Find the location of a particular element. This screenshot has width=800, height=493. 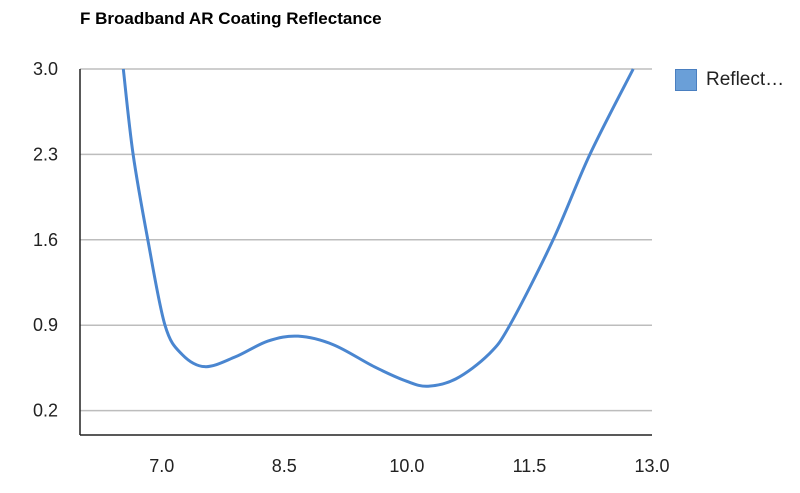

y-tick-label: 0.2 is located at coordinates (45, 411).